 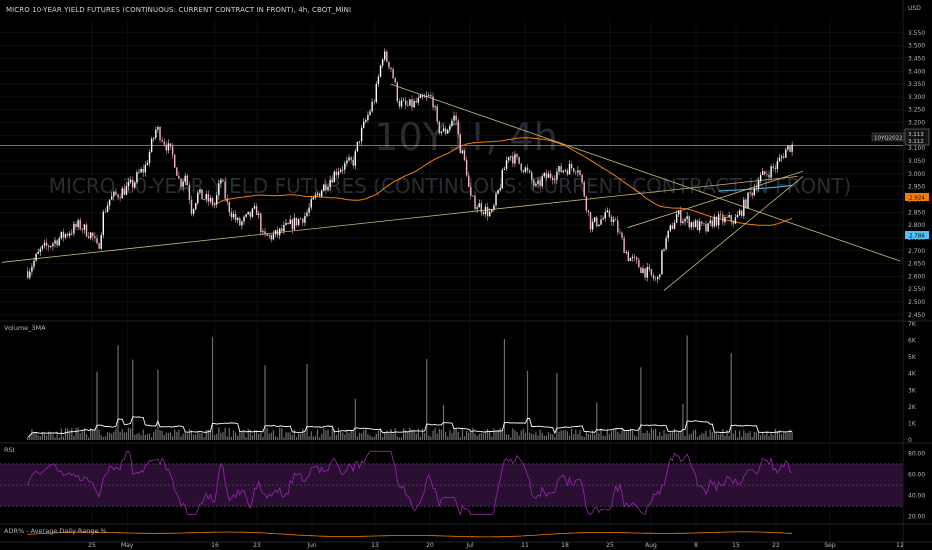 What do you see at coordinates (410, 534) in the screenshot?
I see `adr-pane` at bounding box center [410, 534].